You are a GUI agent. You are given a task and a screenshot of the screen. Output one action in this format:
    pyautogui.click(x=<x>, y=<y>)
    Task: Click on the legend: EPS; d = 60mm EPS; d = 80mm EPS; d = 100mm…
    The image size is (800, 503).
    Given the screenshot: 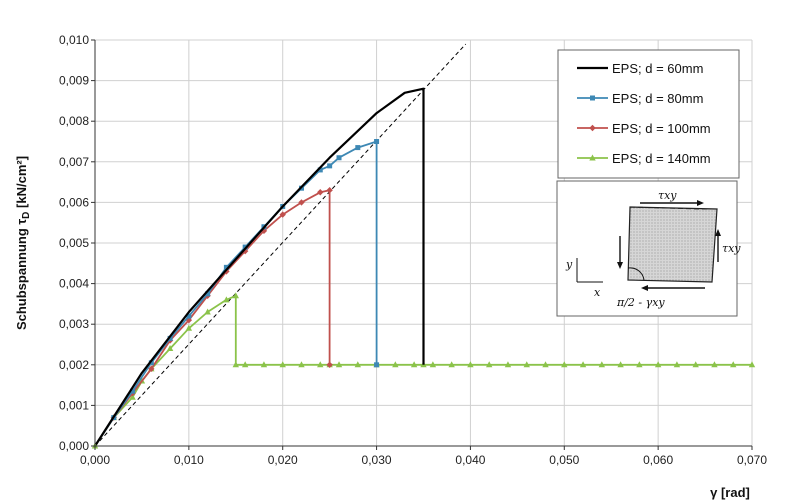 What is the action you would take?
    pyautogui.click(x=648, y=114)
    